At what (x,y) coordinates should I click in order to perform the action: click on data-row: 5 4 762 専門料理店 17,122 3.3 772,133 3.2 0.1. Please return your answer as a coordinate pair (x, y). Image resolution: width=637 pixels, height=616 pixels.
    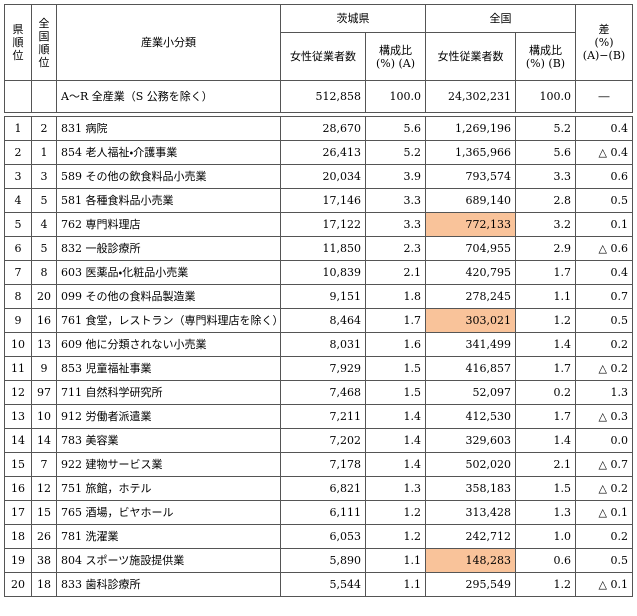
    Looking at the image, I should click on (318, 224).